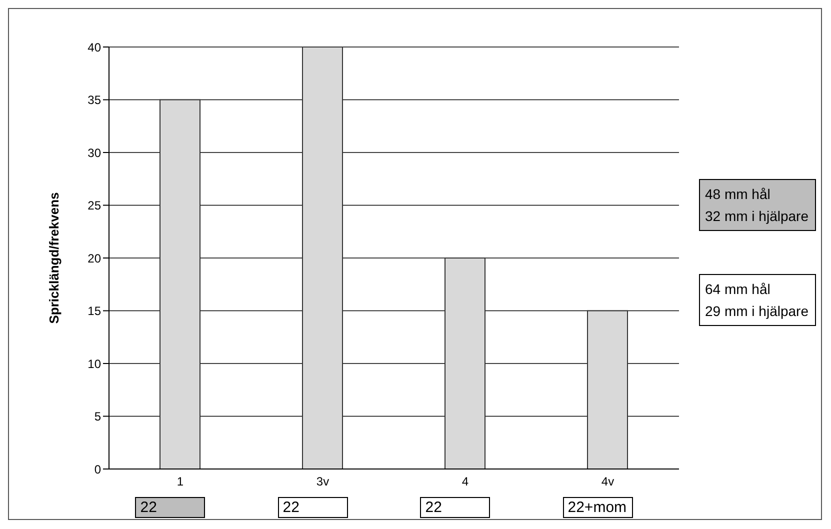  I want to click on y-axis-title: Spricklängd/frekvens, so click(54, 258).